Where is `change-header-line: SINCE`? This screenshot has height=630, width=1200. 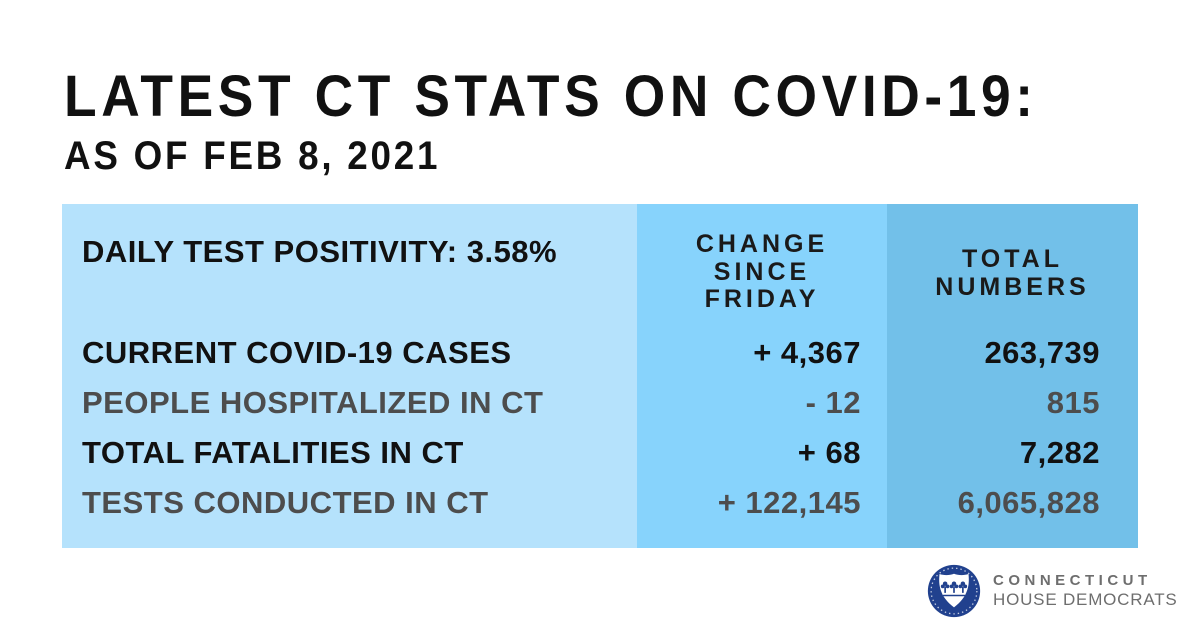
change-header-line: SINCE is located at coordinates (762, 271).